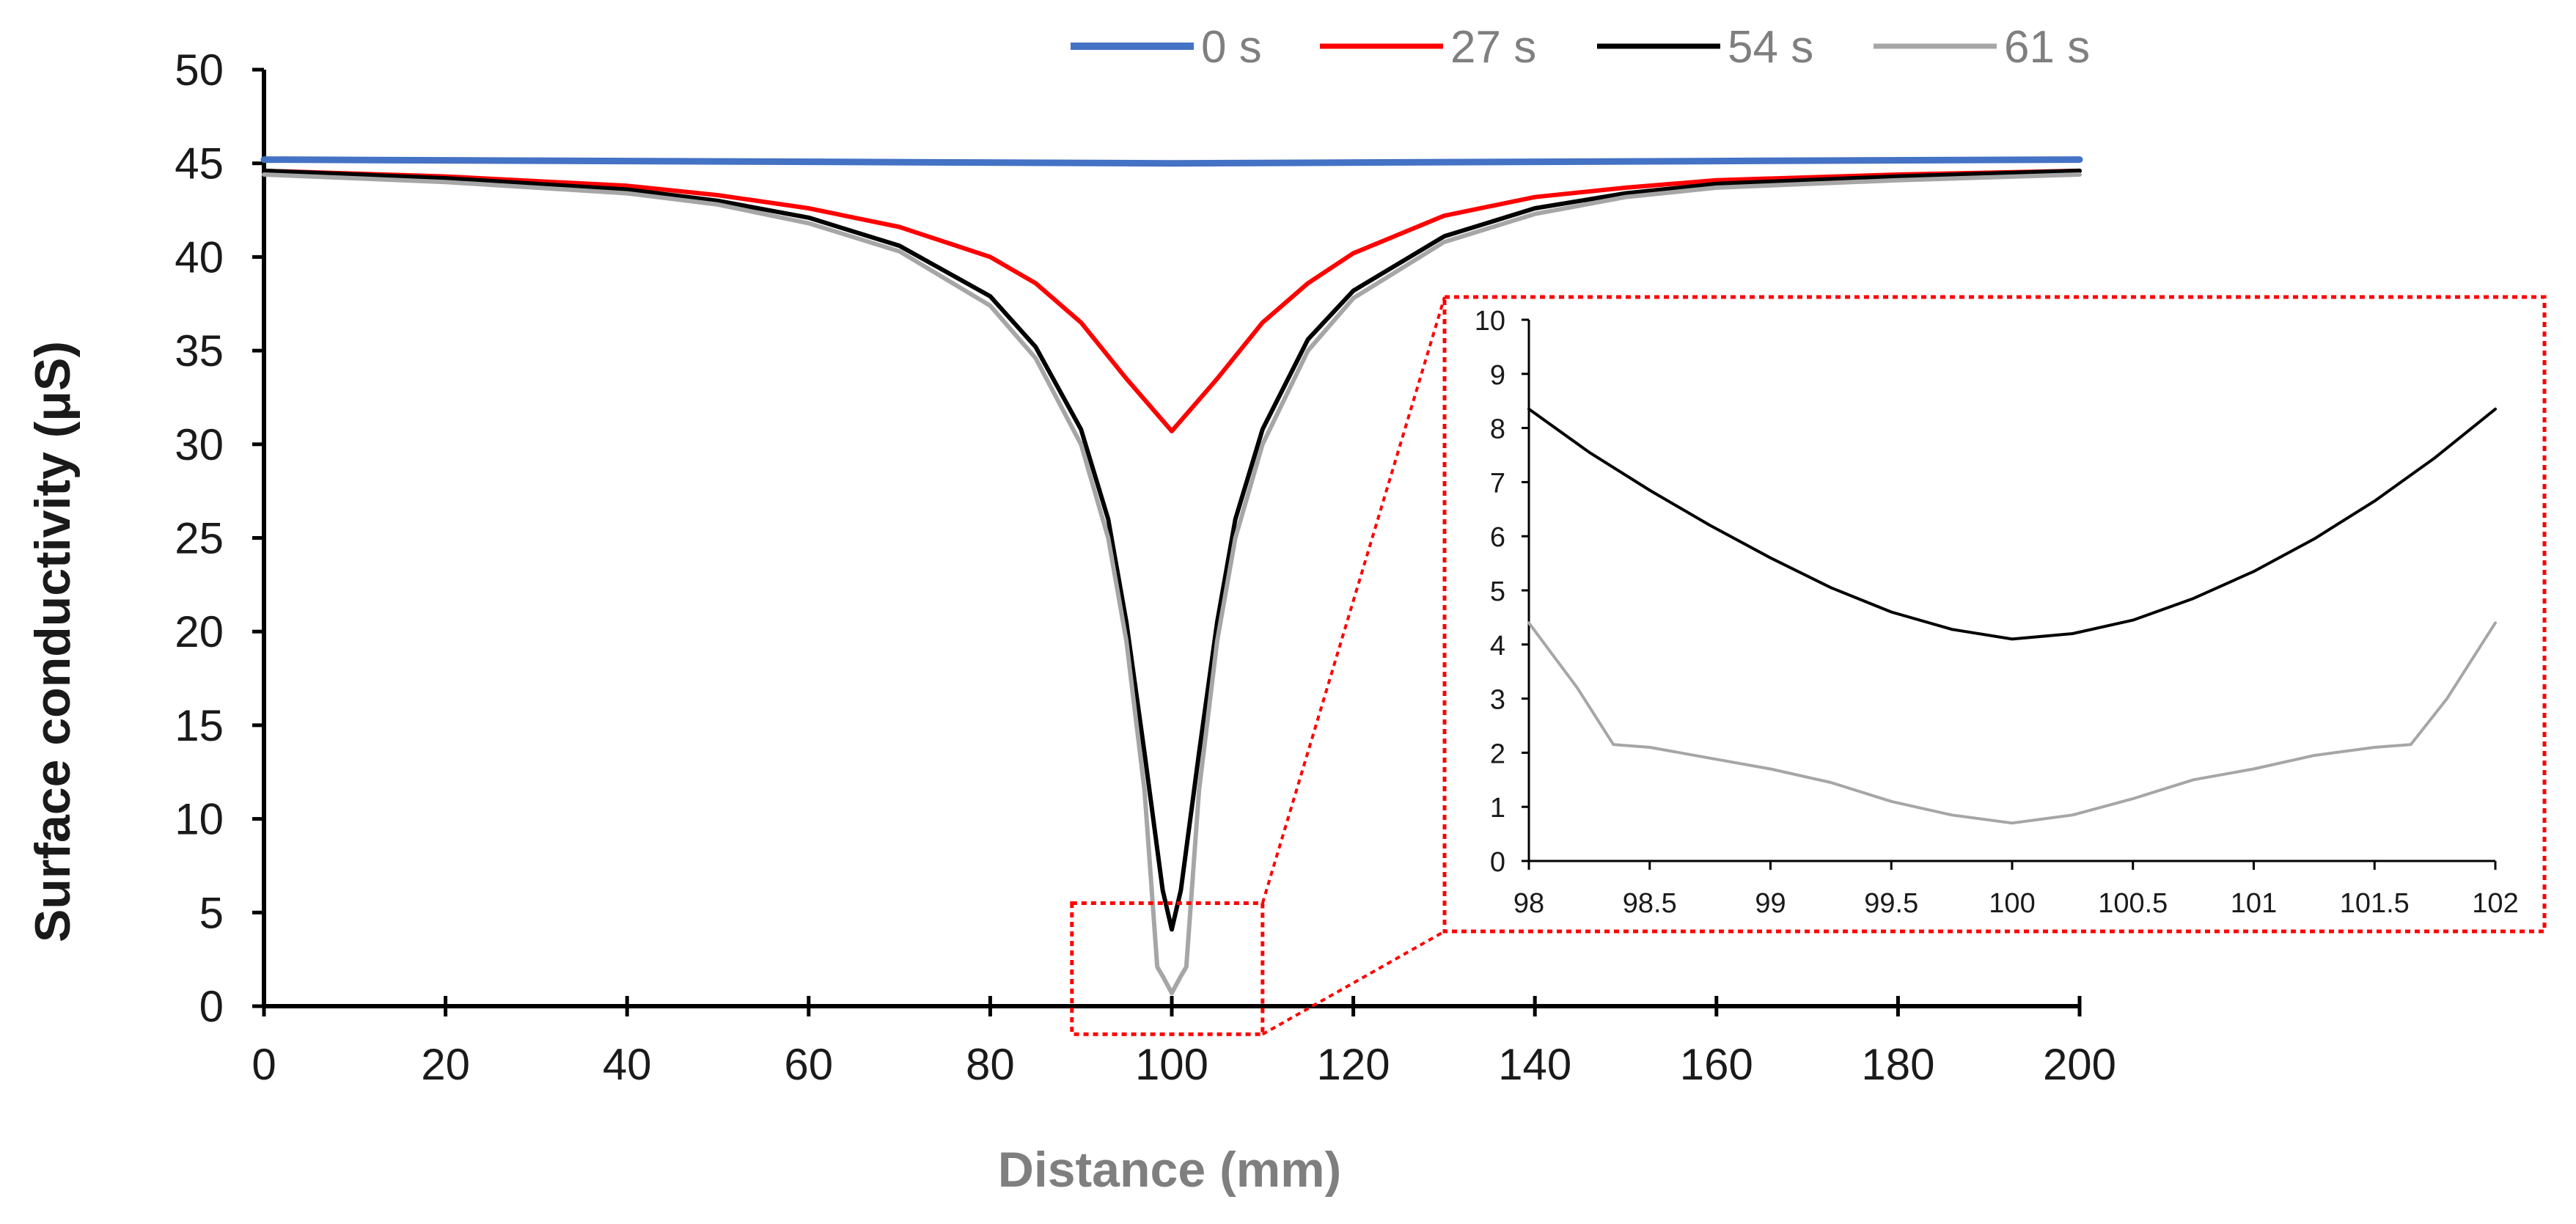 This screenshot has height=1224, width=2576. What do you see at coordinates (1535, 1064) in the screenshot?
I see `x-tick-label: 140` at bounding box center [1535, 1064].